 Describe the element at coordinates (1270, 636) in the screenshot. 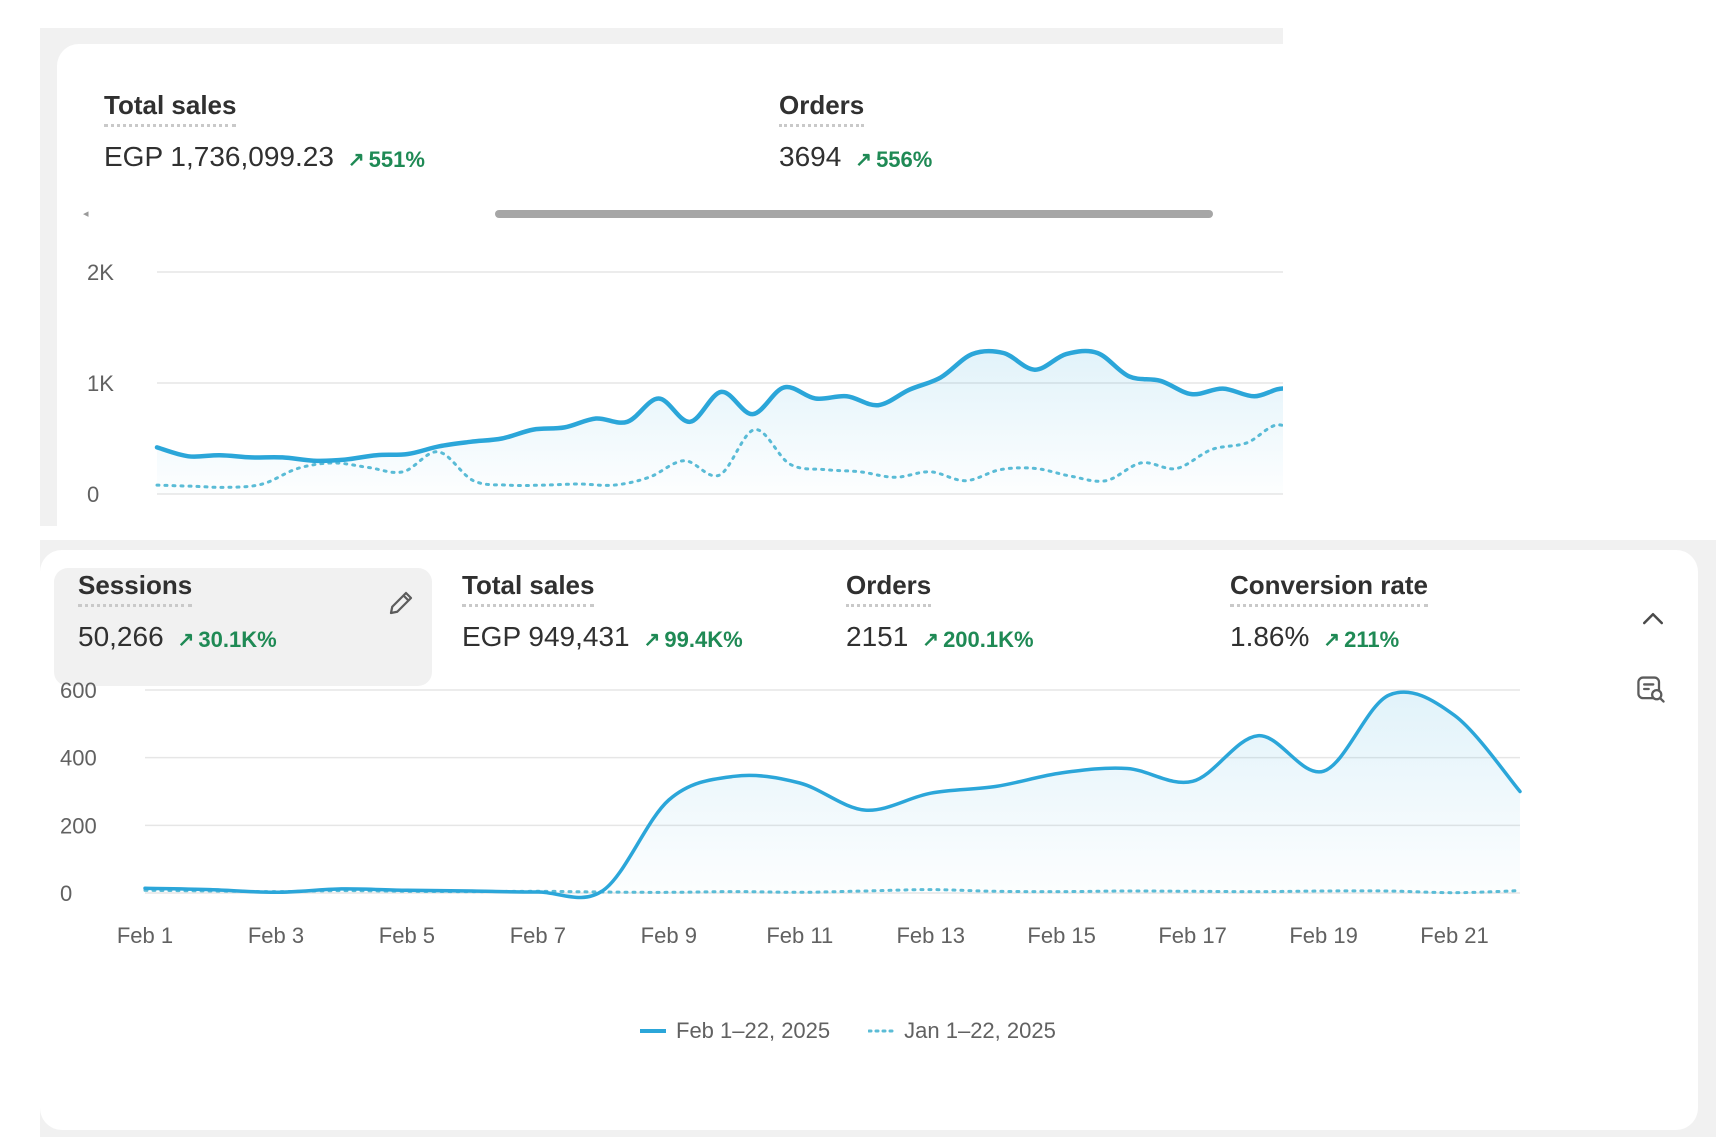

I see `metric-value: 1.86%` at that location.